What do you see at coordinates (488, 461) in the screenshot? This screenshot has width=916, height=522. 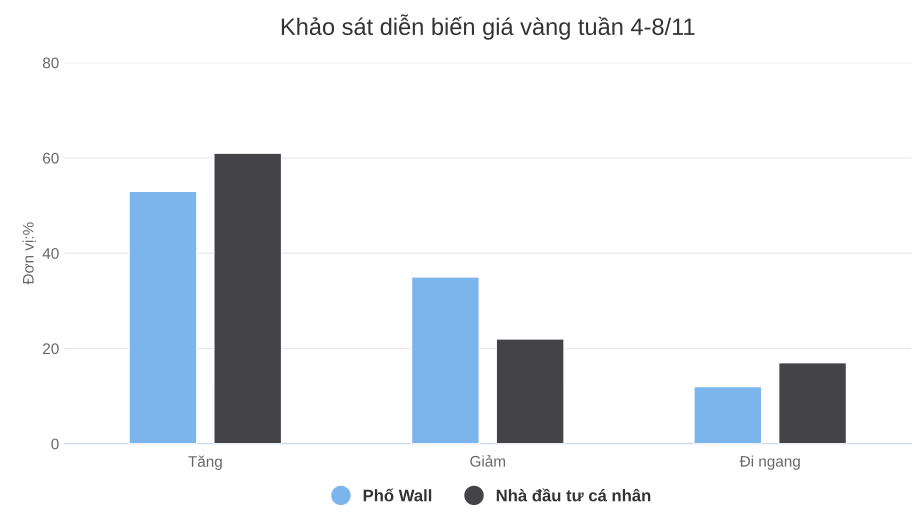 I see `x-tick-label: Giảm` at bounding box center [488, 461].